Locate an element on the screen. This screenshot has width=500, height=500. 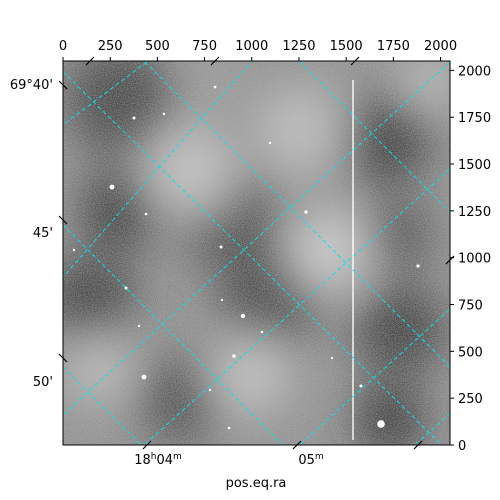
y-tick-label: 1000 is located at coordinates (474, 259).